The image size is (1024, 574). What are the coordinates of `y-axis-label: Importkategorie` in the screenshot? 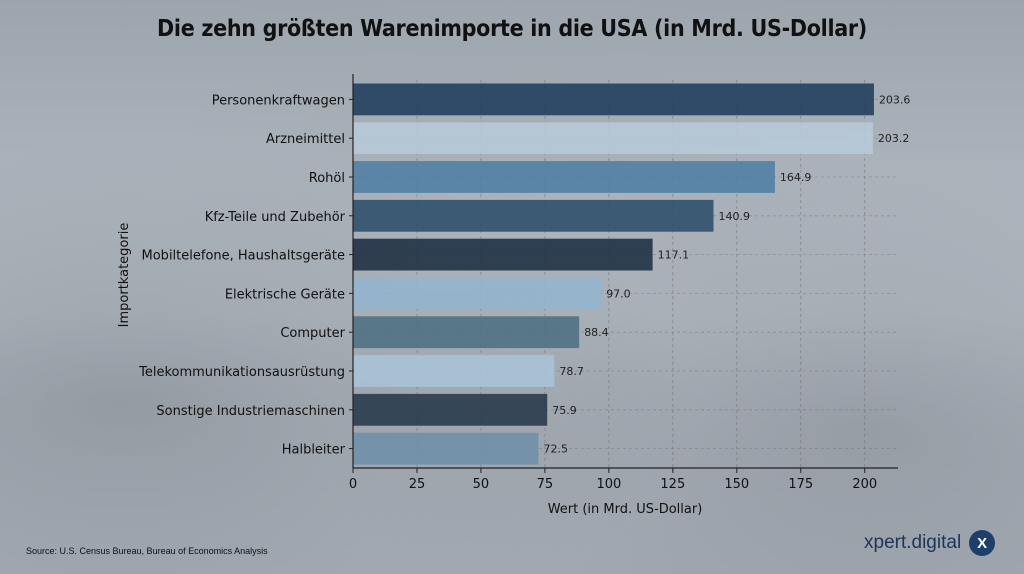 It's located at (124, 275).